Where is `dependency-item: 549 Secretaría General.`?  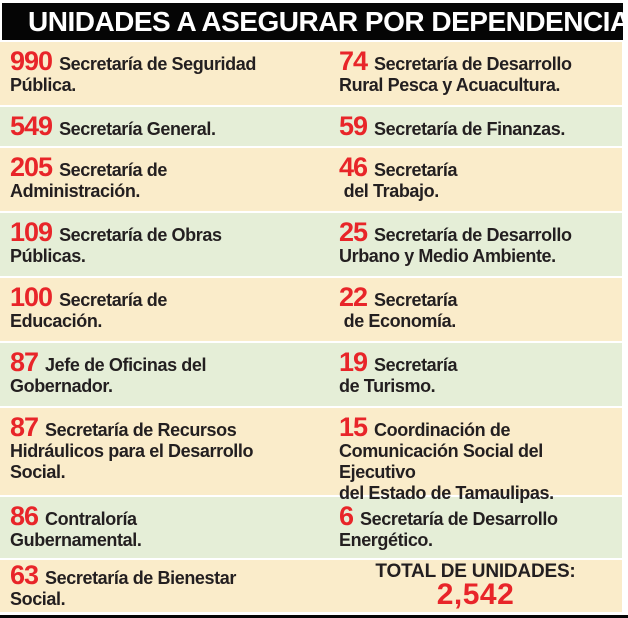
dependency-item: 549 Secretaría General. is located at coordinates (157, 126).